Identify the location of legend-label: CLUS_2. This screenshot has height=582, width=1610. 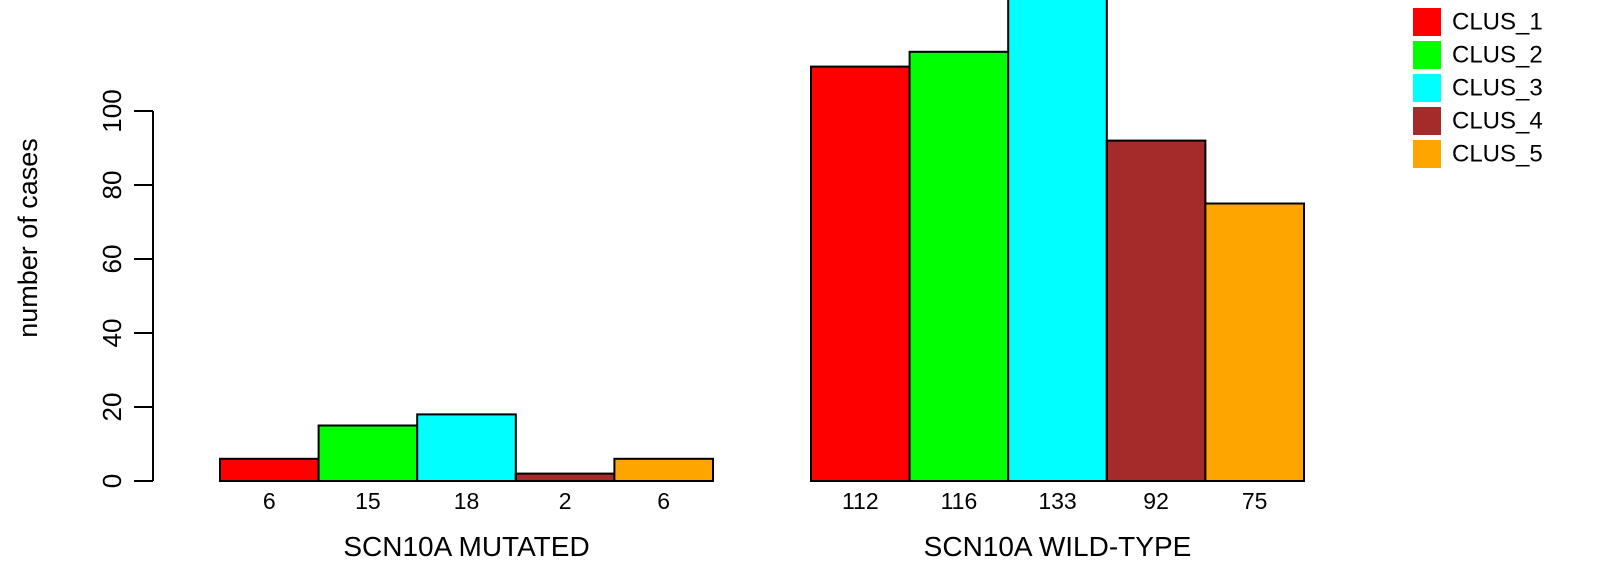
(1497, 55).